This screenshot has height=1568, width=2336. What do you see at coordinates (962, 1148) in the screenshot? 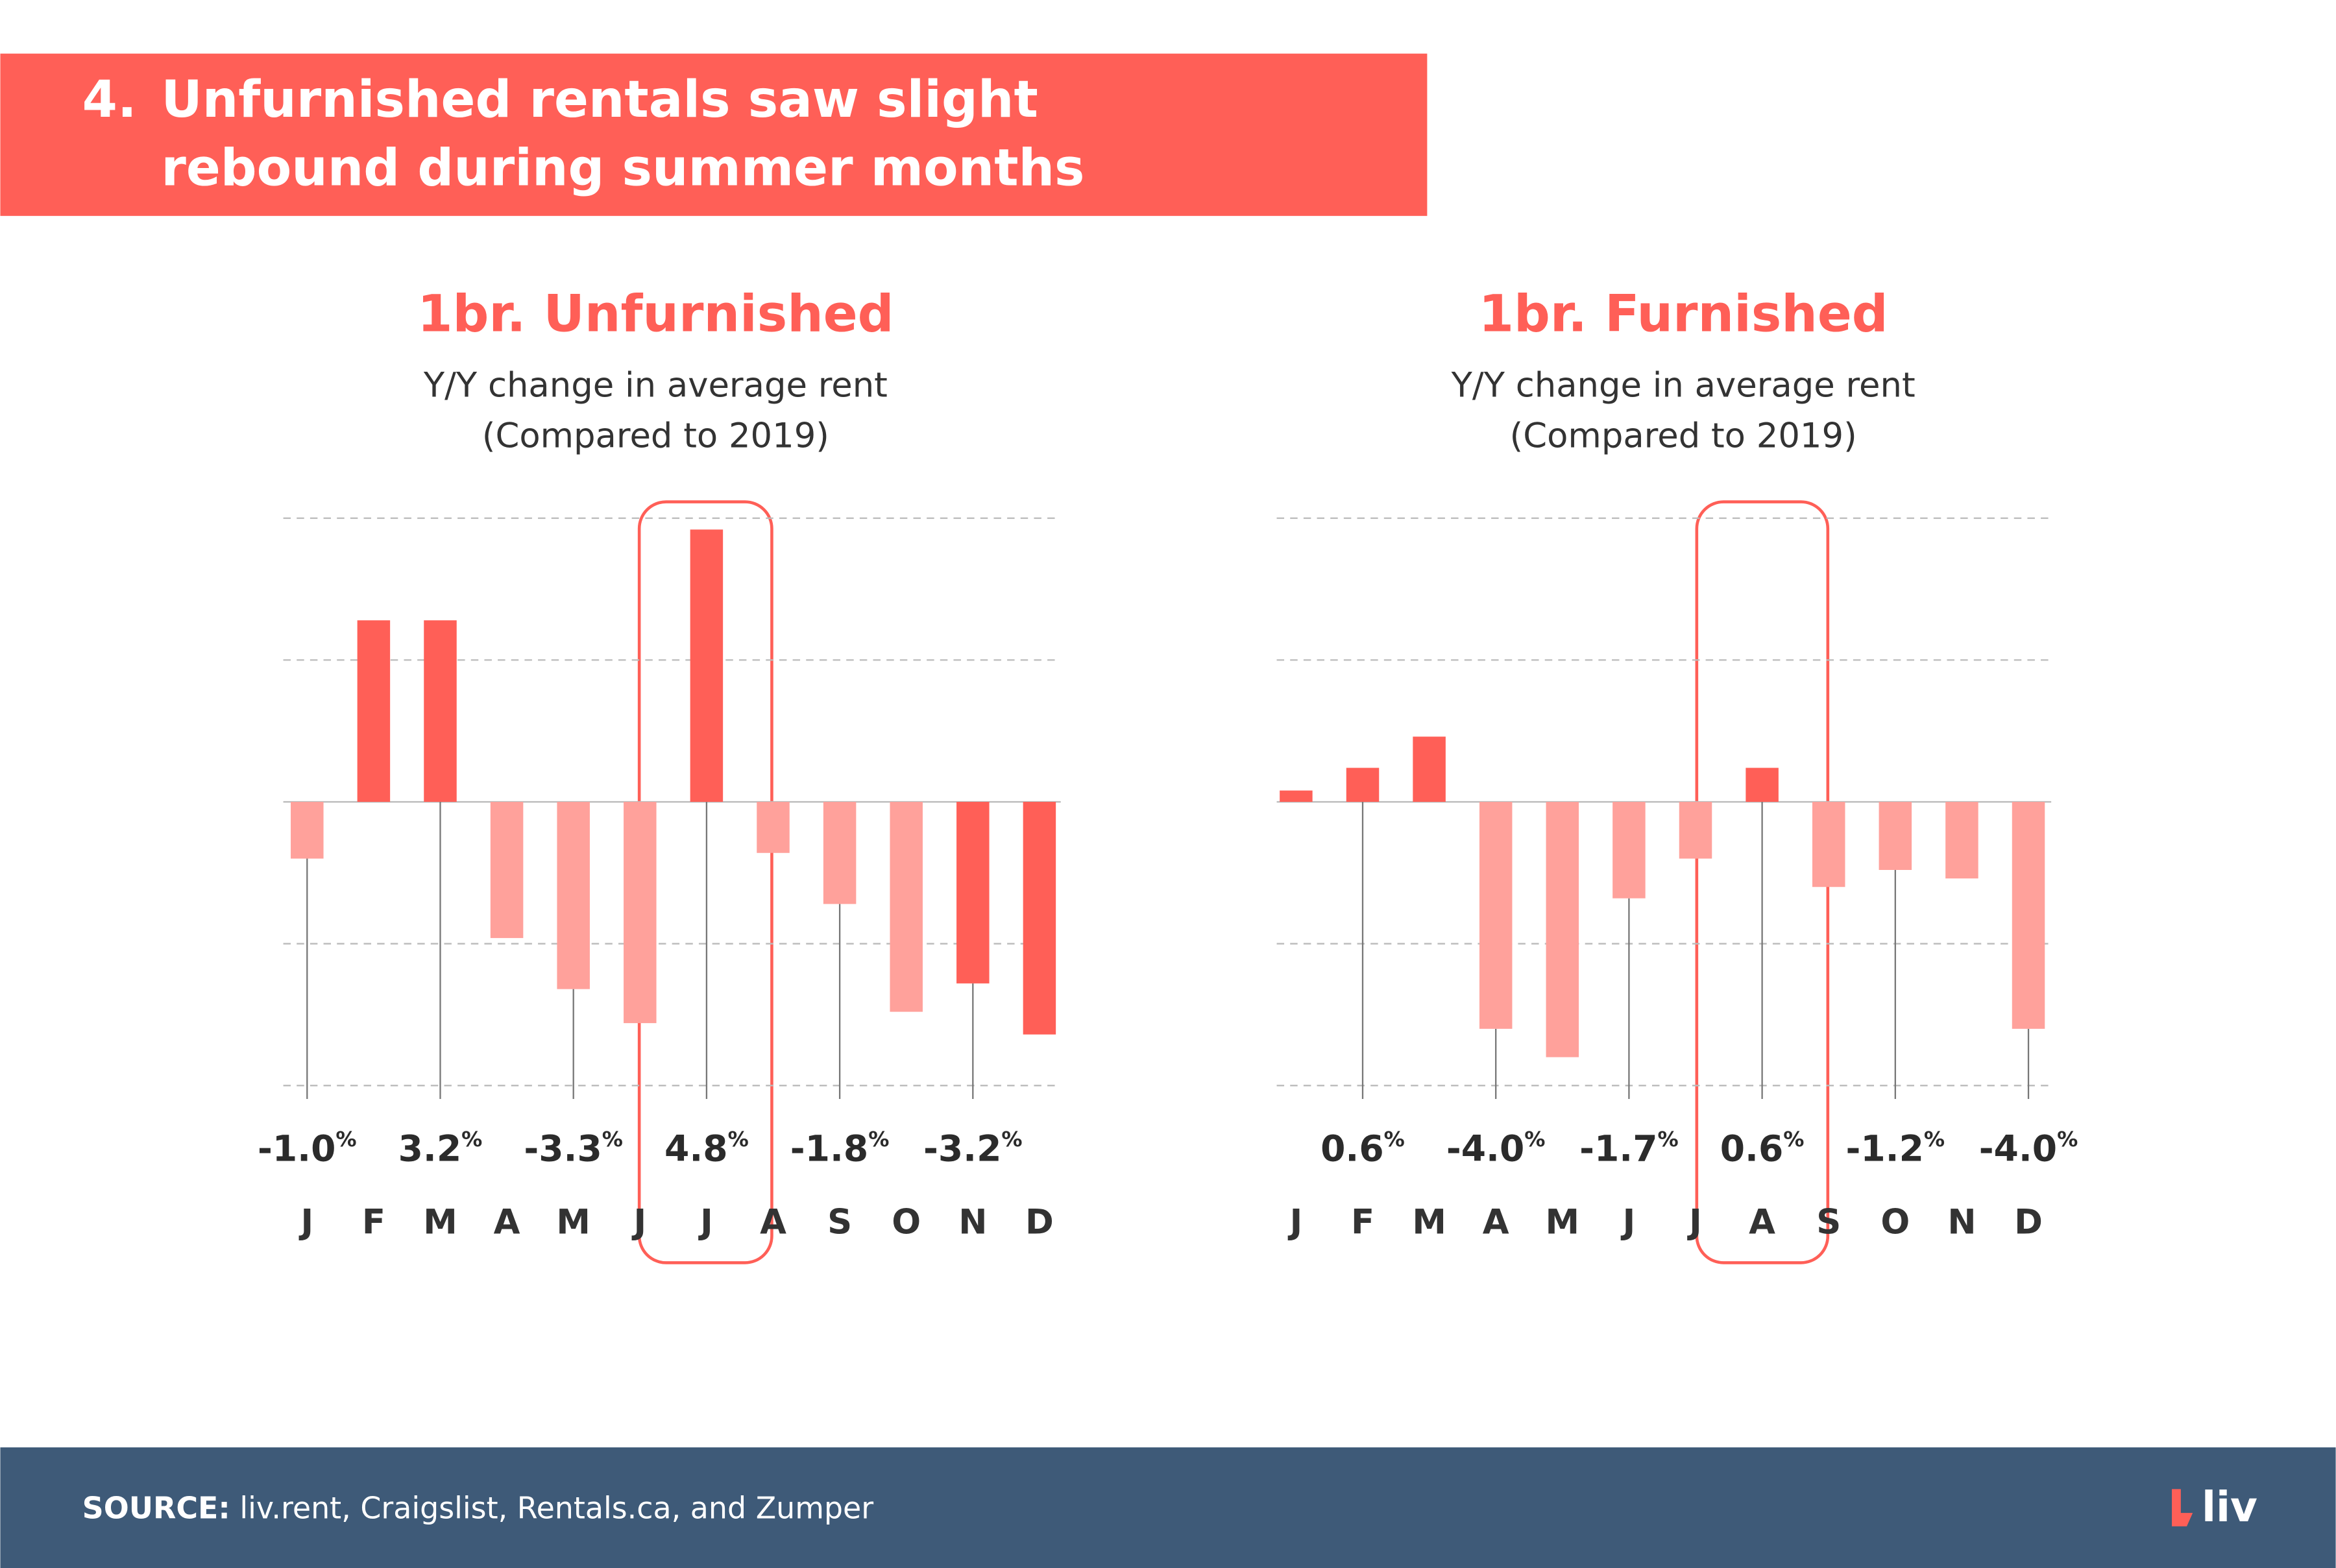
I see `value-number: -3.2` at bounding box center [962, 1148].